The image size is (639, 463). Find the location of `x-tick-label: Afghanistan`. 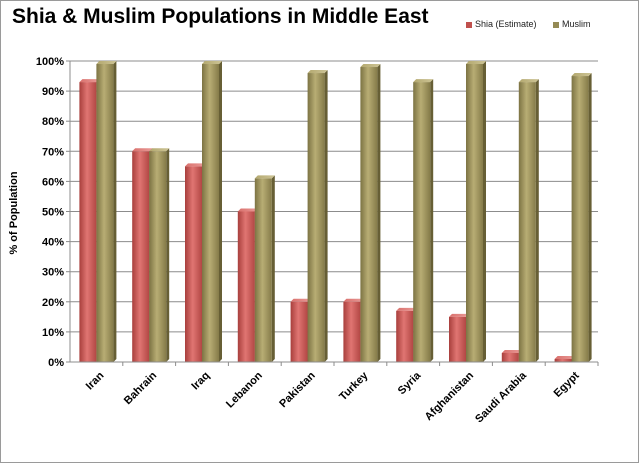

x-tick-label: Afghanistan is located at coordinates (450, 396).